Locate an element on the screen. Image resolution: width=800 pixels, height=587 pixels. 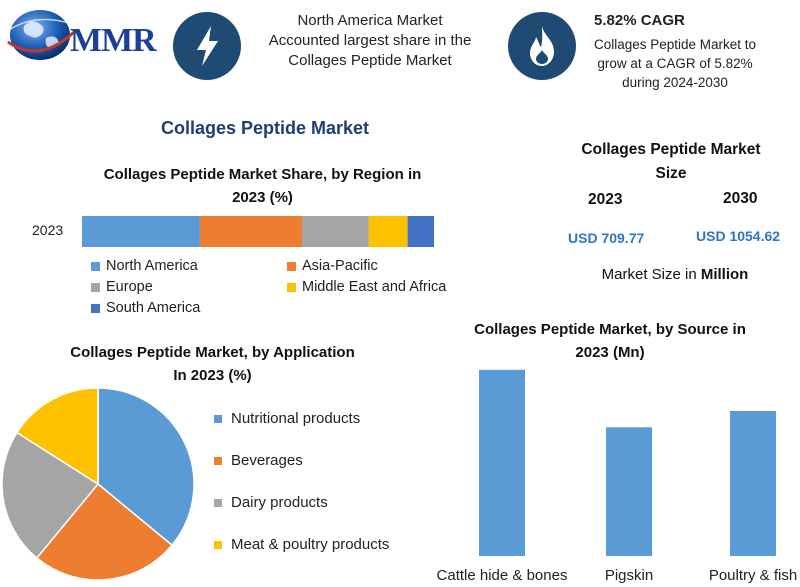
application-chart-title-line: In 2023 (%) is located at coordinates (212, 375).